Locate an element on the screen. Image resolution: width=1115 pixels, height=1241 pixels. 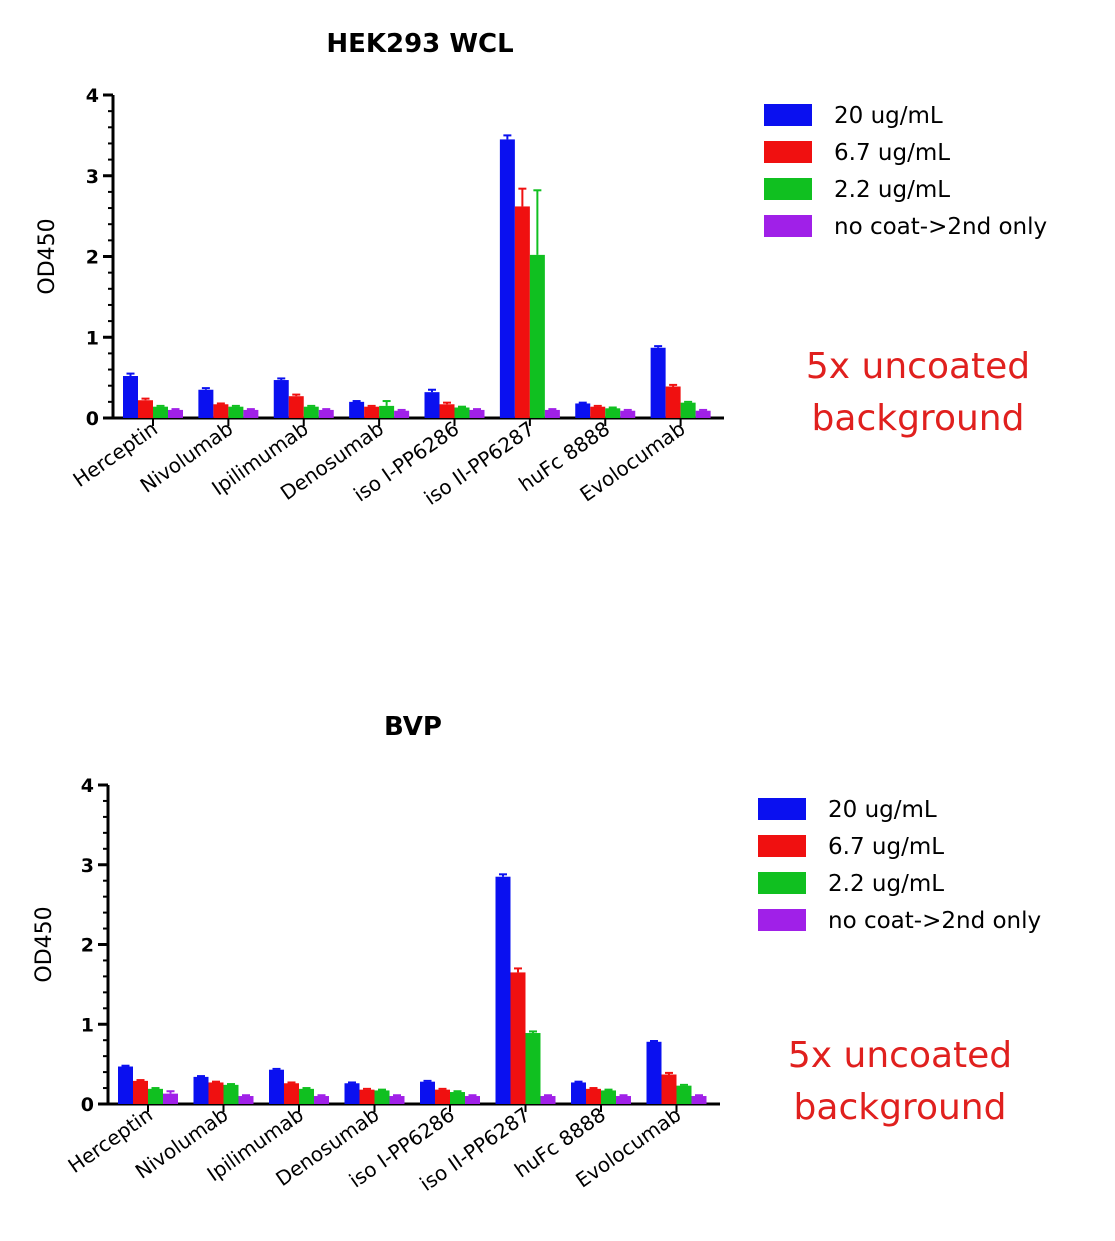
chart-title: BVP is located at coordinates (413, 727).